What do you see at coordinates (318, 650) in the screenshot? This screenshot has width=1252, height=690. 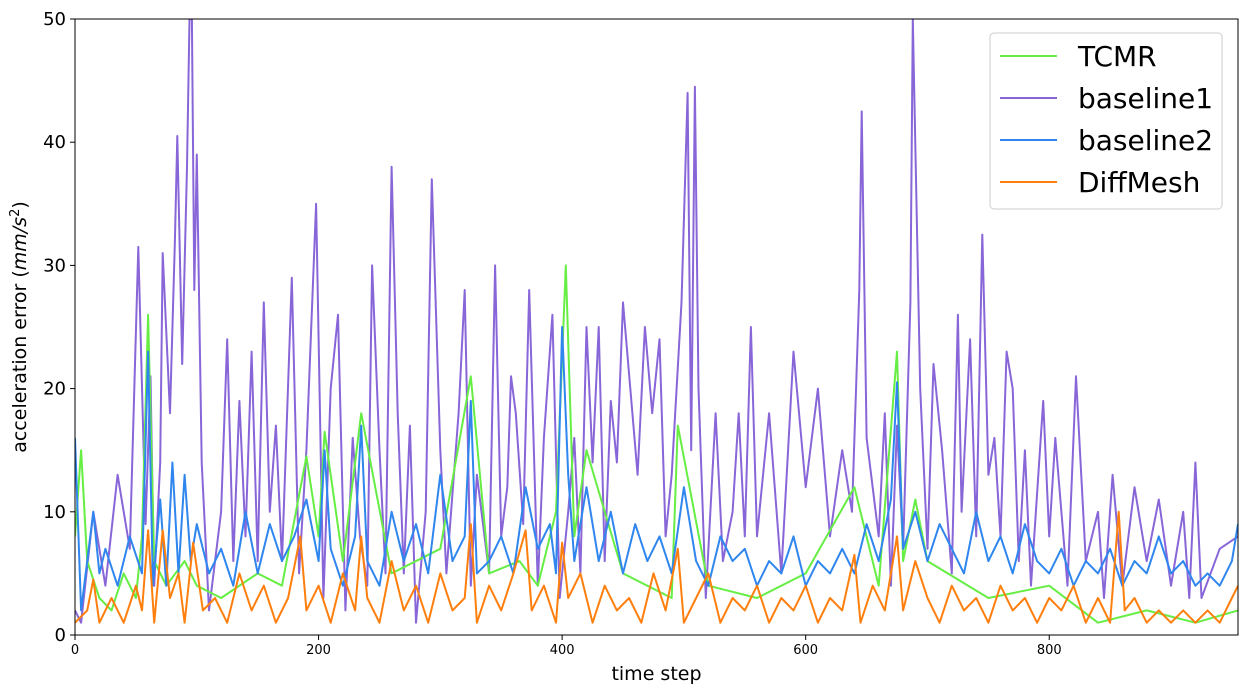 I see `x-tick-label: 200` at bounding box center [318, 650].